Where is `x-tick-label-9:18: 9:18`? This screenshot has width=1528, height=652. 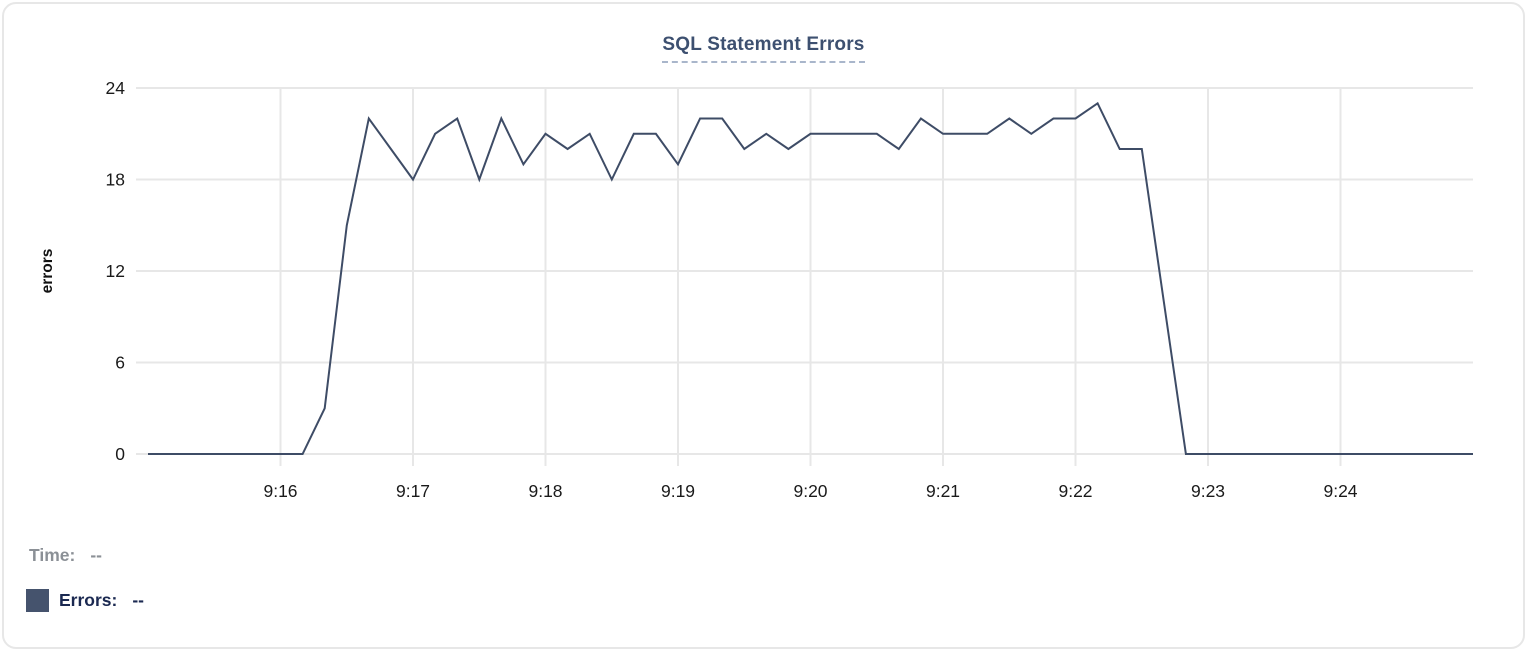
x-tick-label-9:18: 9:18 is located at coordinates (545, 491).